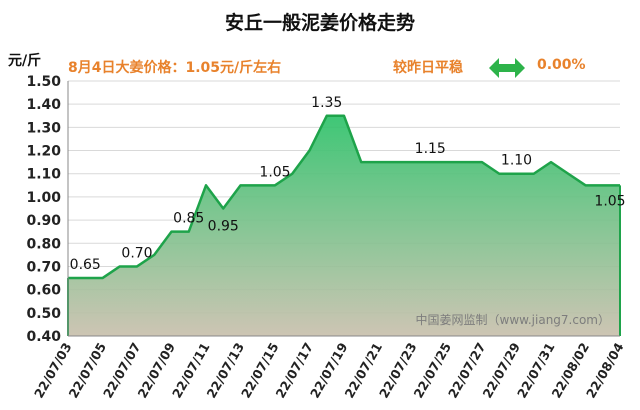 This screenshot has height=410, width=640. What do you see at coordinates (43, 267) in the screenshot?
I see `y-tick-label: 0.70` at bounding box center [43, 267].